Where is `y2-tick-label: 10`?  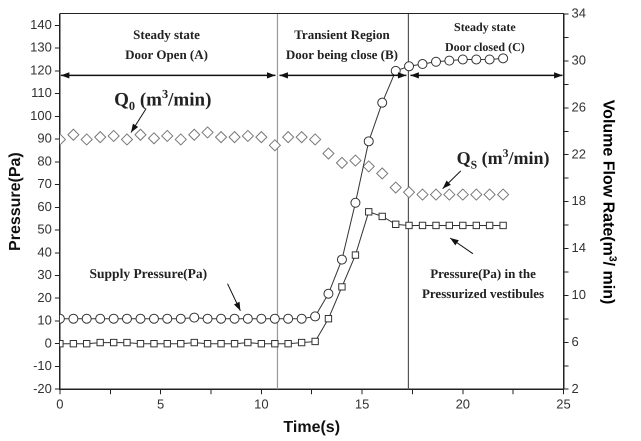
y2-tick-label: 10 is located at coordinates (579, 294).